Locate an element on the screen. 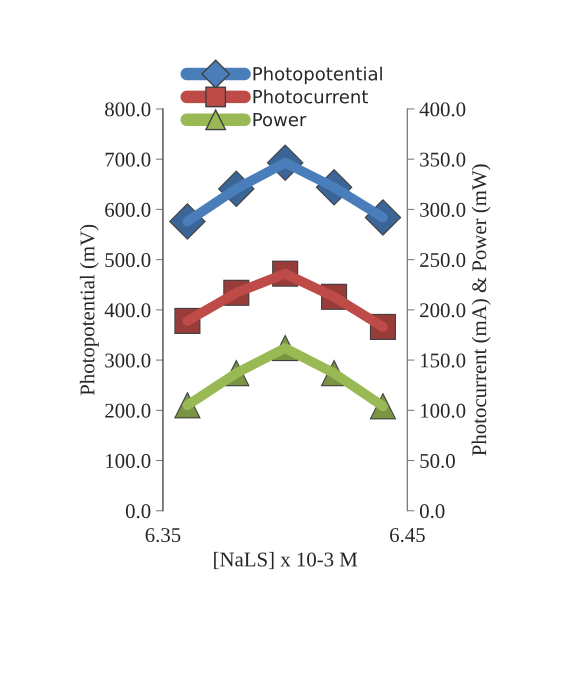 This screenshot has height=681, width=582. legend-label: Power is located at coordinates (280, 119).